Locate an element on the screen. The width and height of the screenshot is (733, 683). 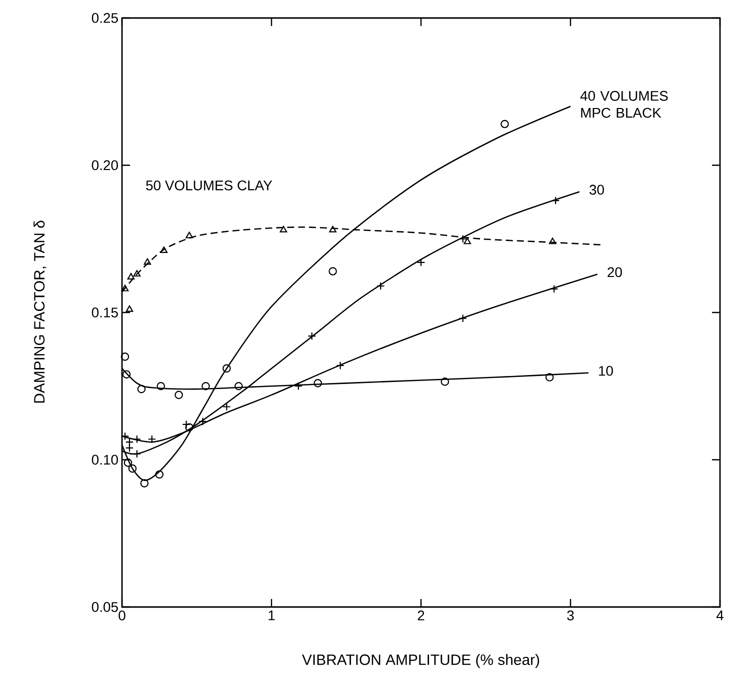
x-tick-label: 0 is located at coordinates (122, 615).